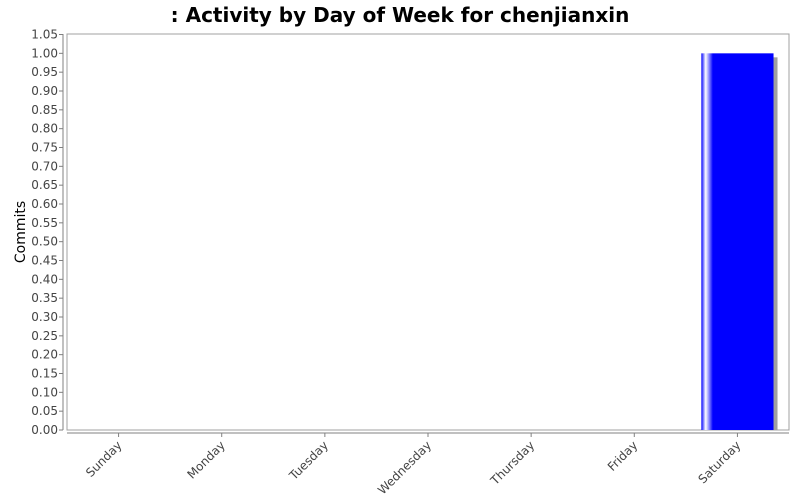 The height and width of the screenshot is (500, 800). I want to click on y-tick-label: 0.75, so click(44, 148).